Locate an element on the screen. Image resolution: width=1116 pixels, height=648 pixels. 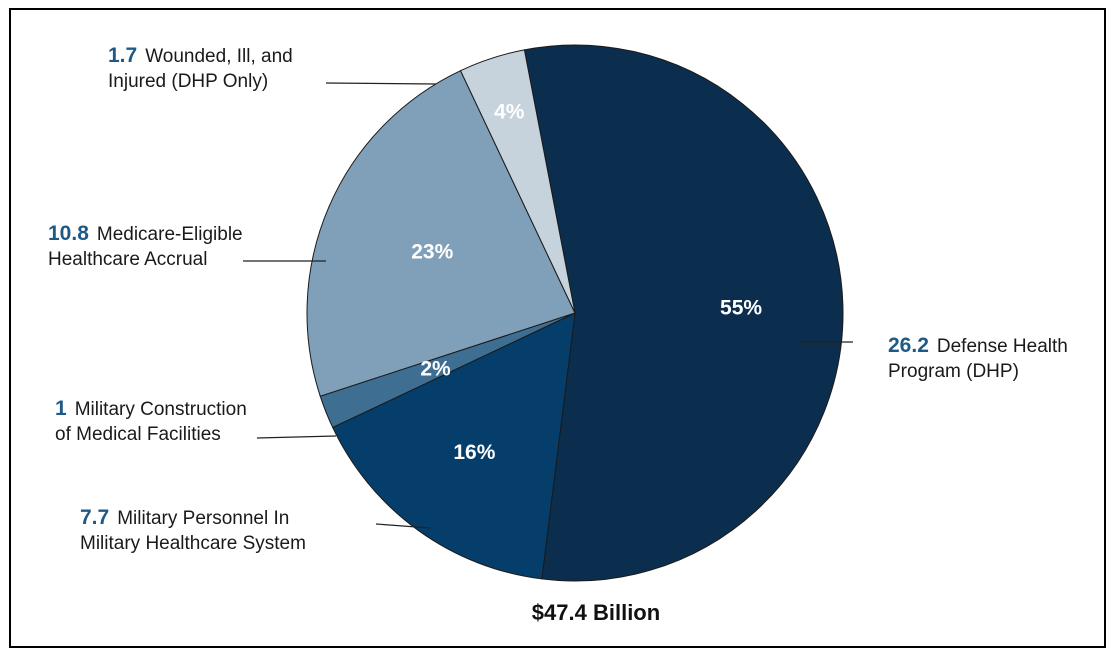
slice-percent-label: 2% is located at coordinates (435, 368).